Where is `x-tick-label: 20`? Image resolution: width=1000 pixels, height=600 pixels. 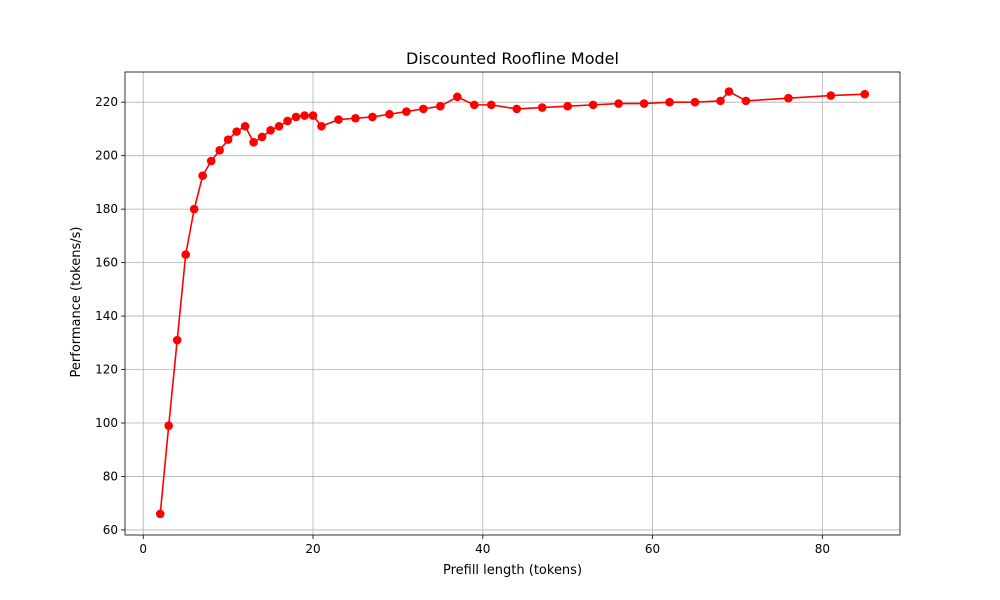 x-tick-label: 20 is located at coordinates (312, 549).